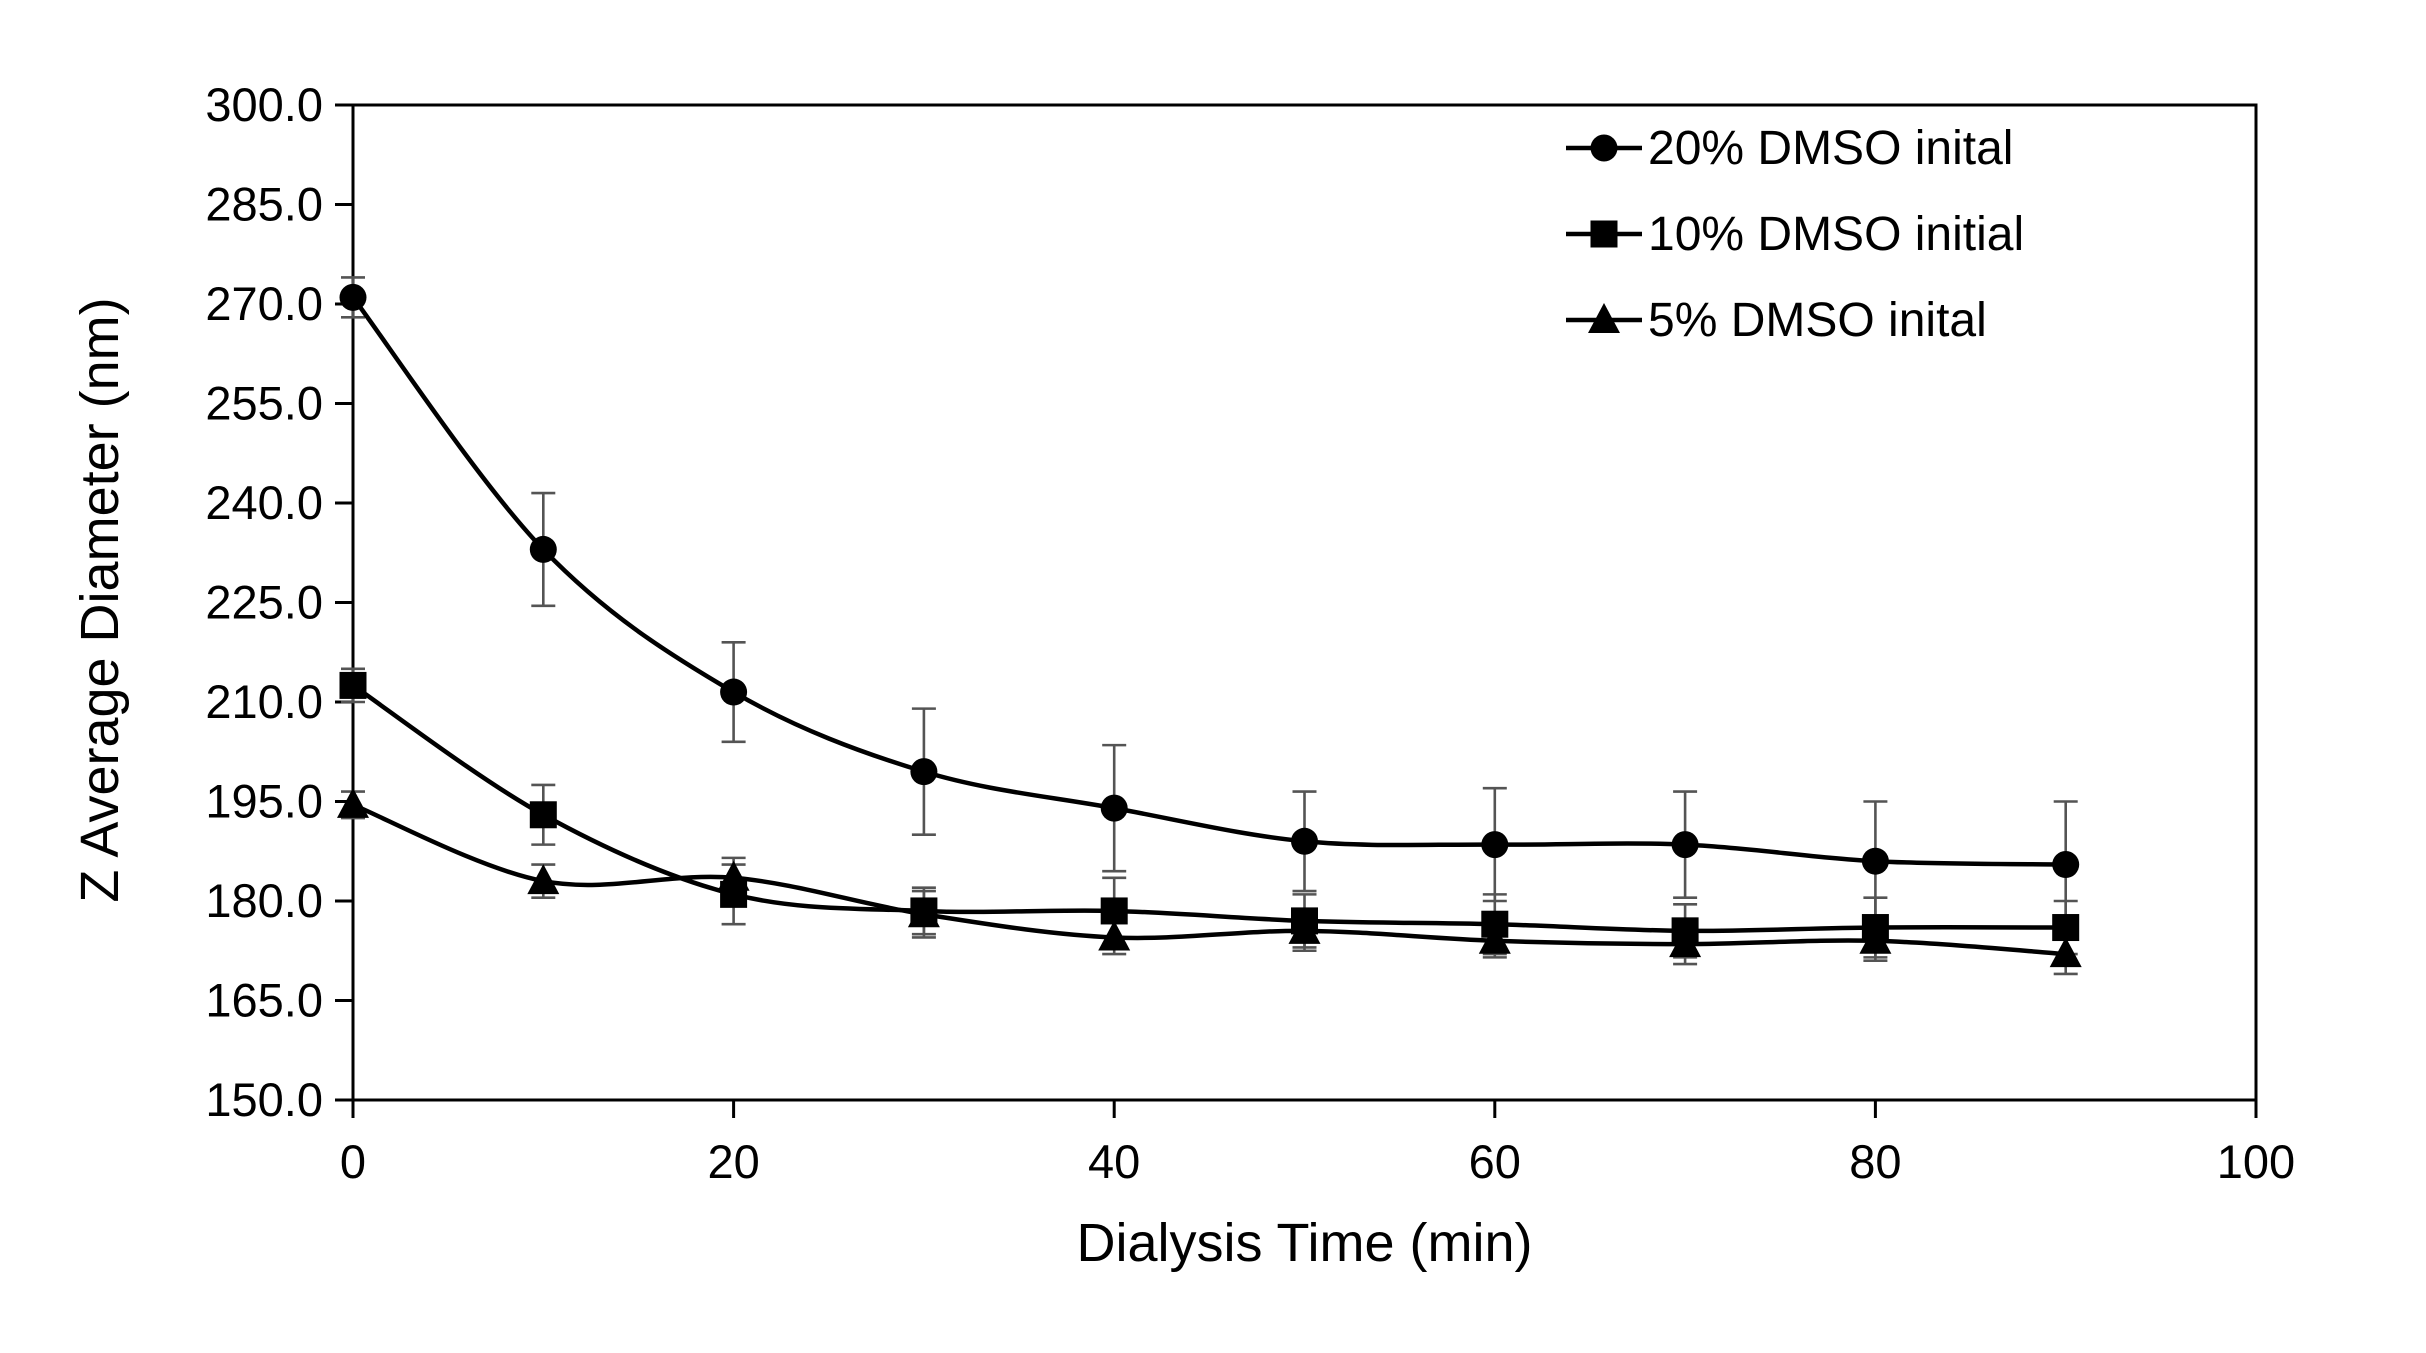 This screenshot has width=2426, height=1353. What do you see at coordinates (1495, 1161) in the screenshot?
I see `x-tick-label: 60` at bounding box center [1495, 1161].